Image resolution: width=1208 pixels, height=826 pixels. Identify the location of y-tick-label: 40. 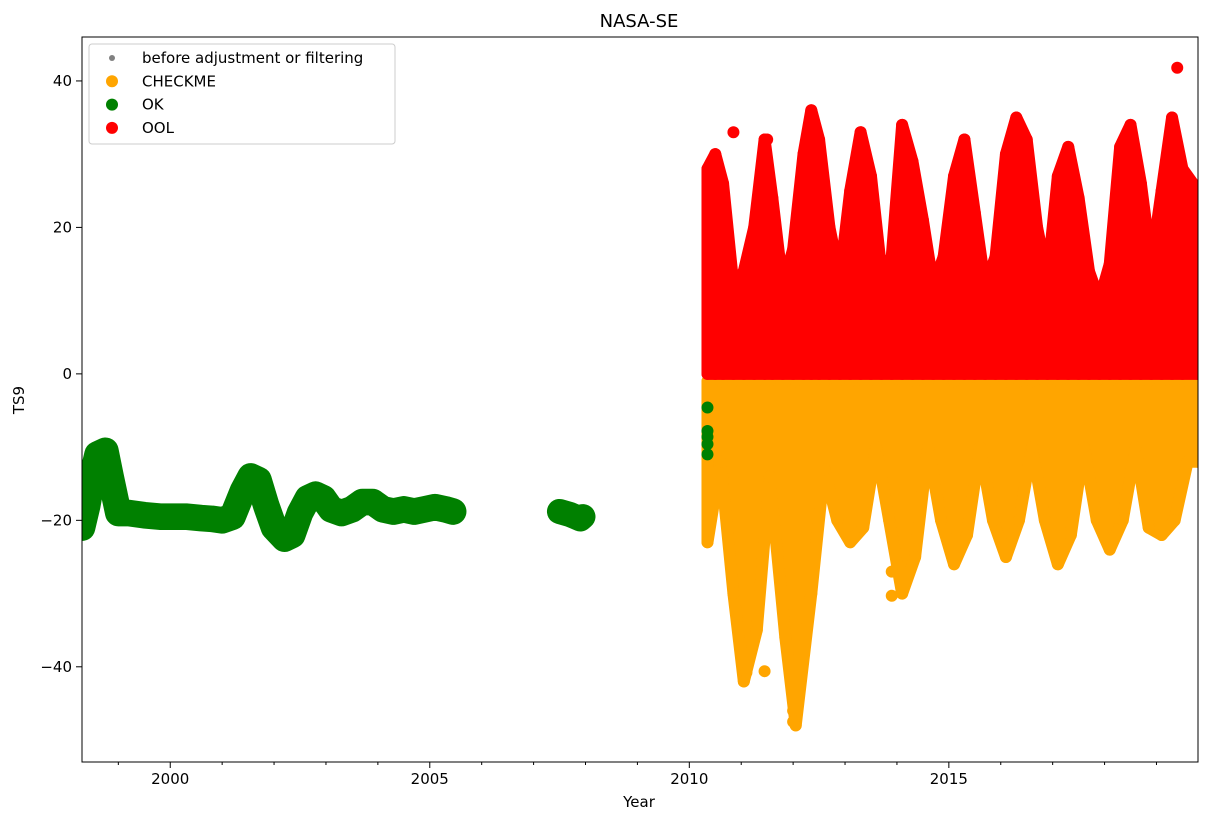
(62, 81).